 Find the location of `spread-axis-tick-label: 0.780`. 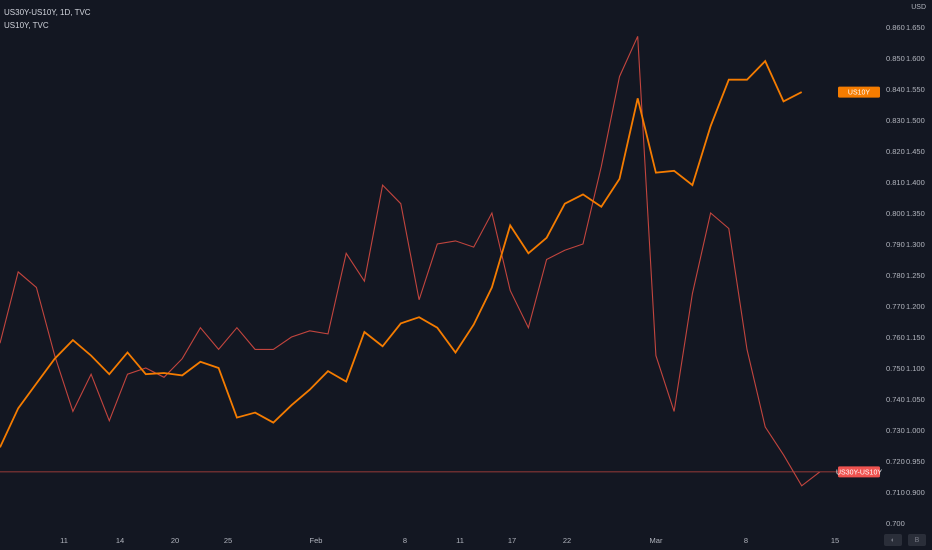

spread-axis-tick-label: 0.780 is located at coordinates (895, 275).